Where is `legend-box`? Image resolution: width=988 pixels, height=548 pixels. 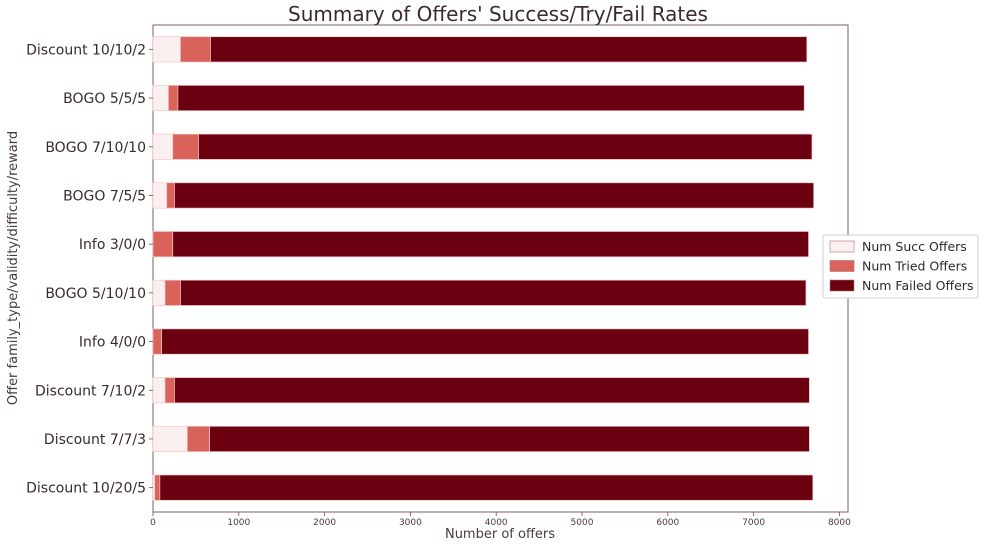
legend-box is located at coordinates (900, 266).